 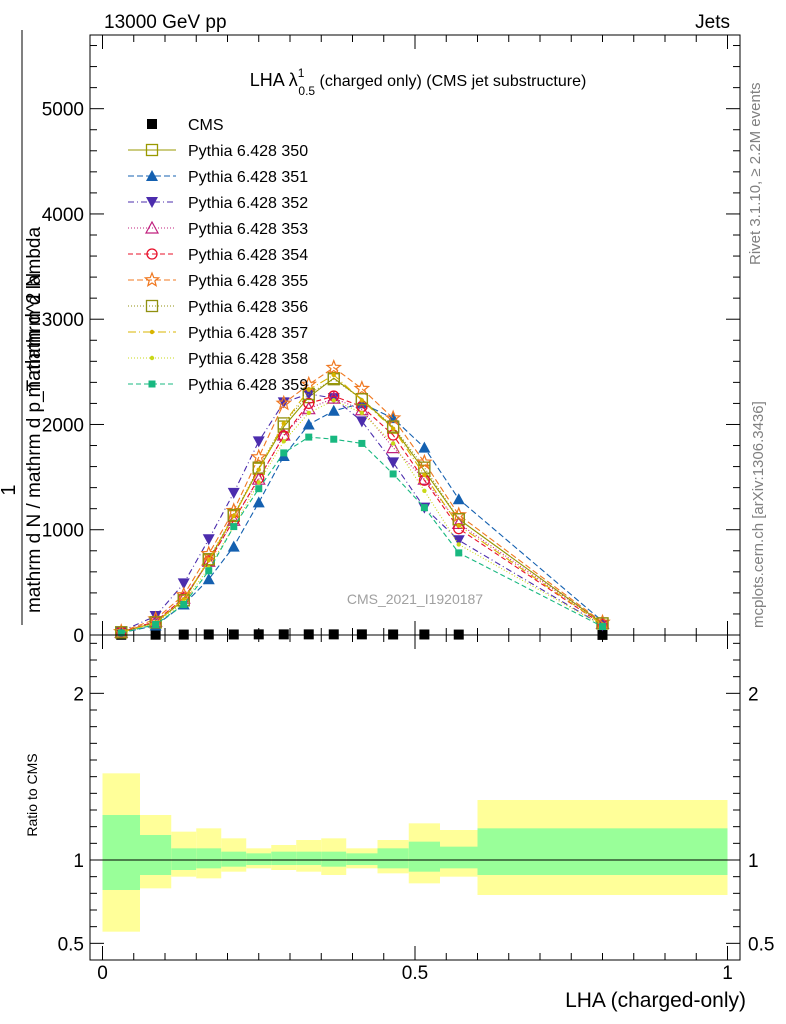 I want to click on rivet-annotation: Rivet 3.1.10, ≥ 2.2M events, so click(x=755, y=174).